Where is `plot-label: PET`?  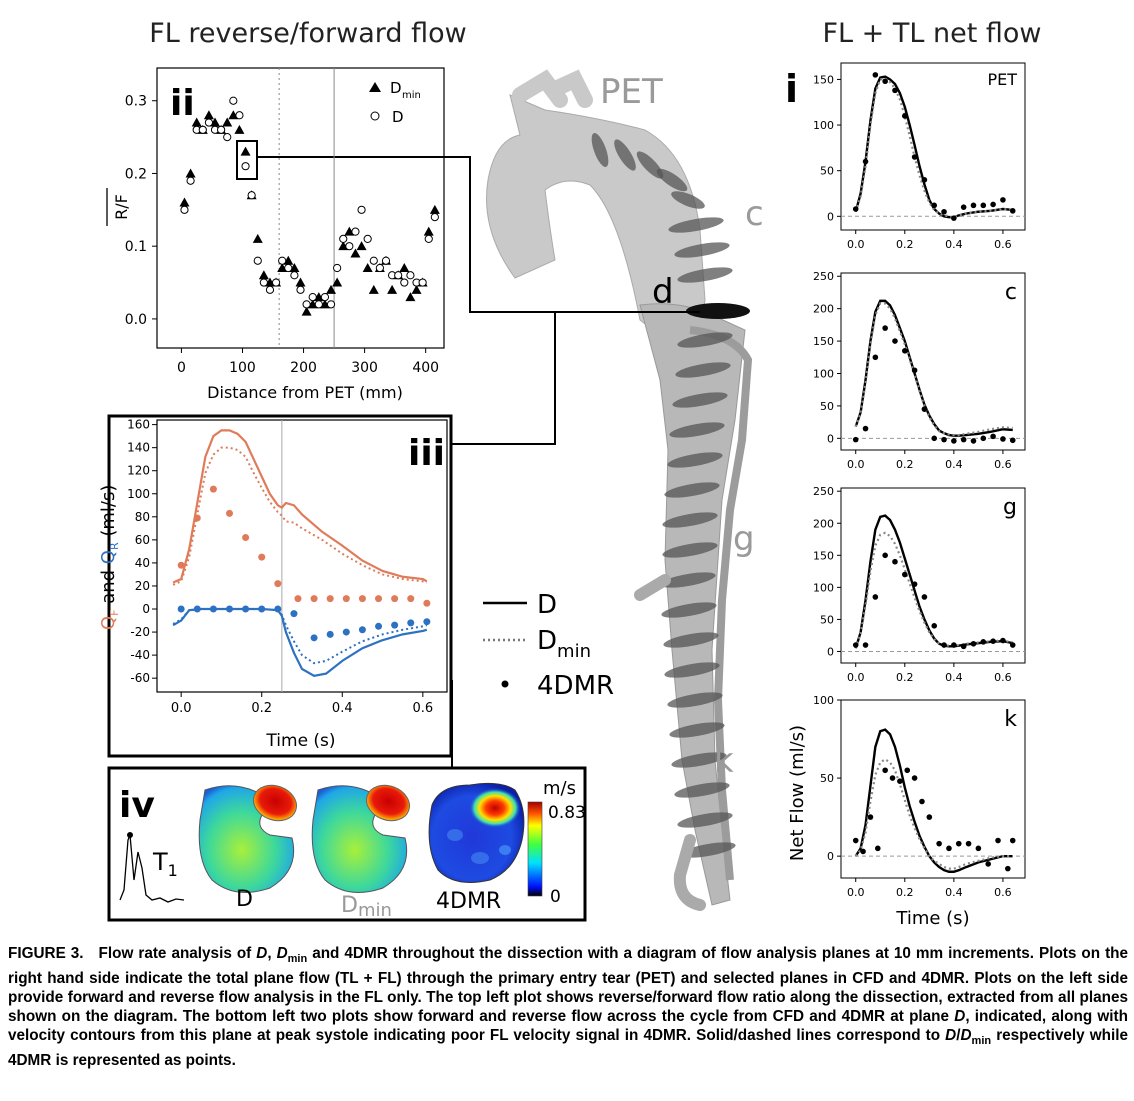 plot-label: PET is located at coordinates (1002, 79).